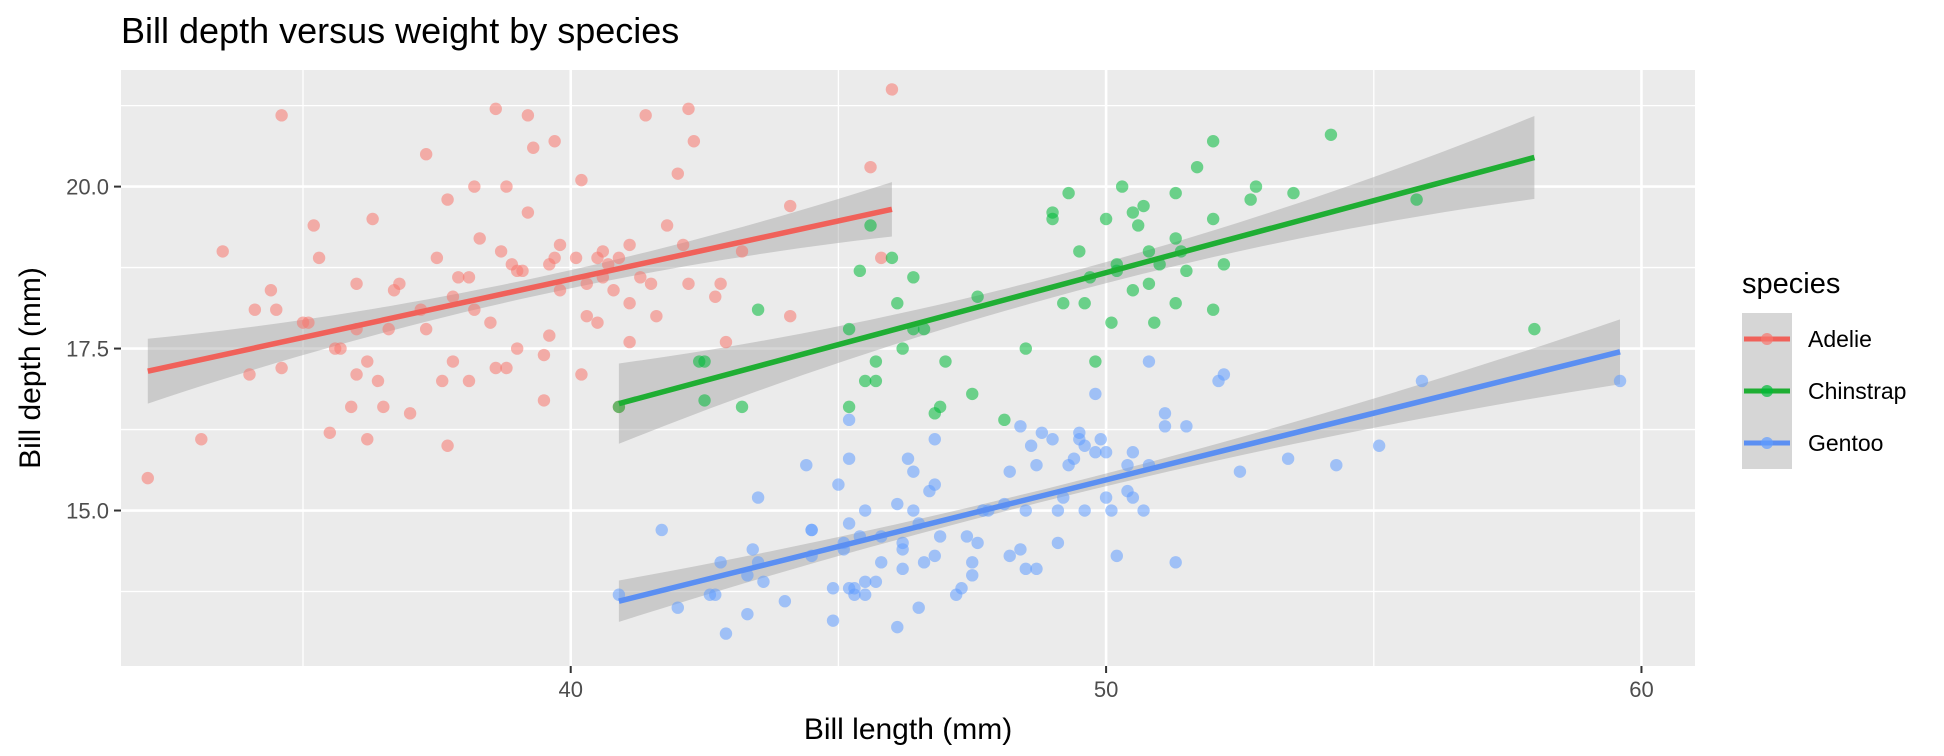 Image resolution: width=1944 pixels, height=756 pixels. Describe the element at coordinates (1807, 339) in the screenshot. I see `legend-item-adelie: Adelie` at that location.